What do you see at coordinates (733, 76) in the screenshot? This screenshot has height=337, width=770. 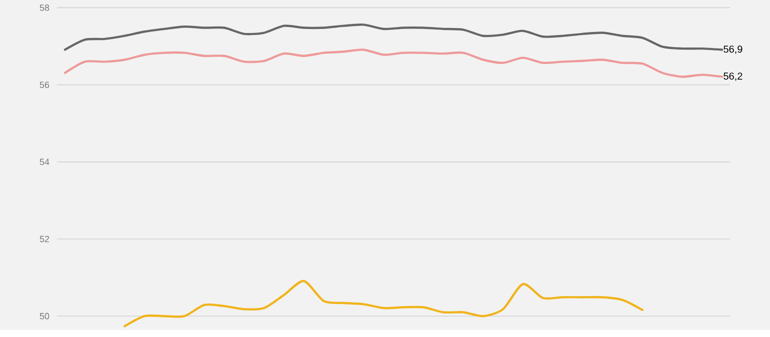 I see `data-label: 56,2` at bounding box center [733, 76].